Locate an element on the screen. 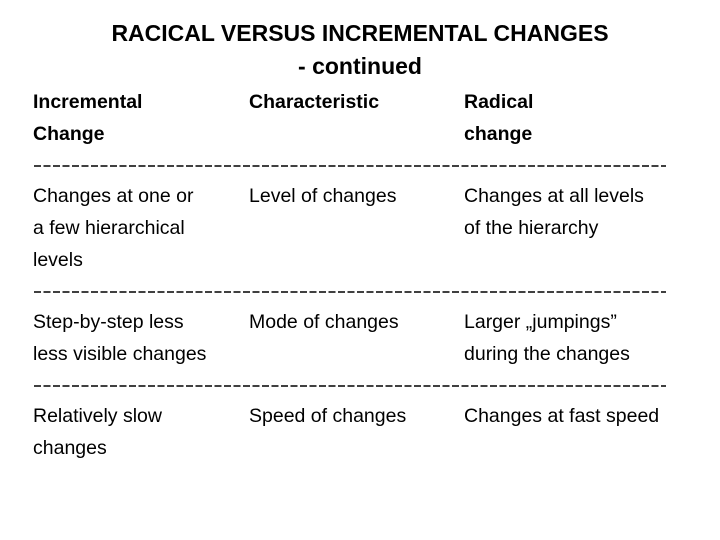 The image size is (720, 540). table-cell-text: a few hierarchical is located at coordinates (109, 228).